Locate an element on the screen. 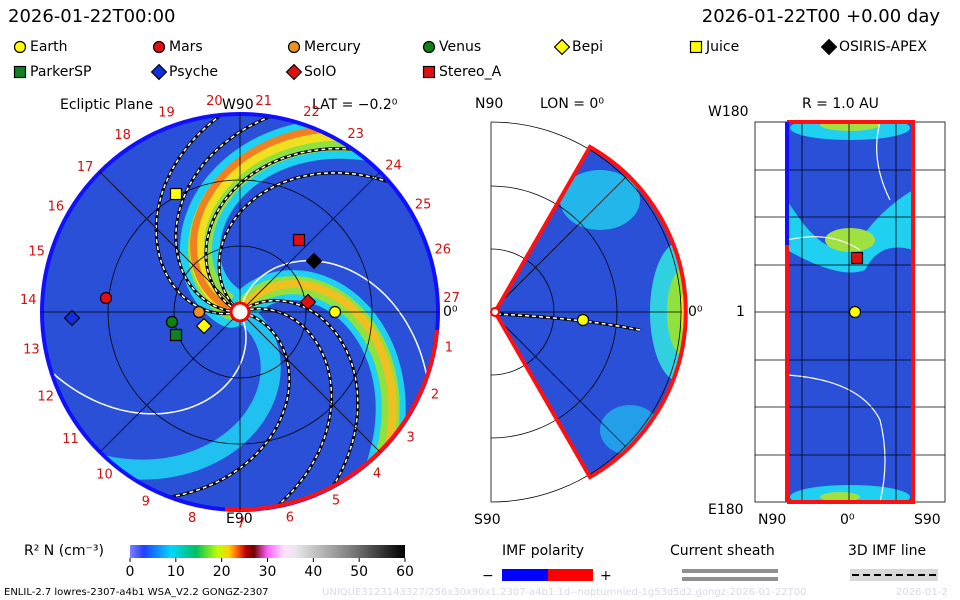  longitude-label: 20 is located at coordinates (214, 101).